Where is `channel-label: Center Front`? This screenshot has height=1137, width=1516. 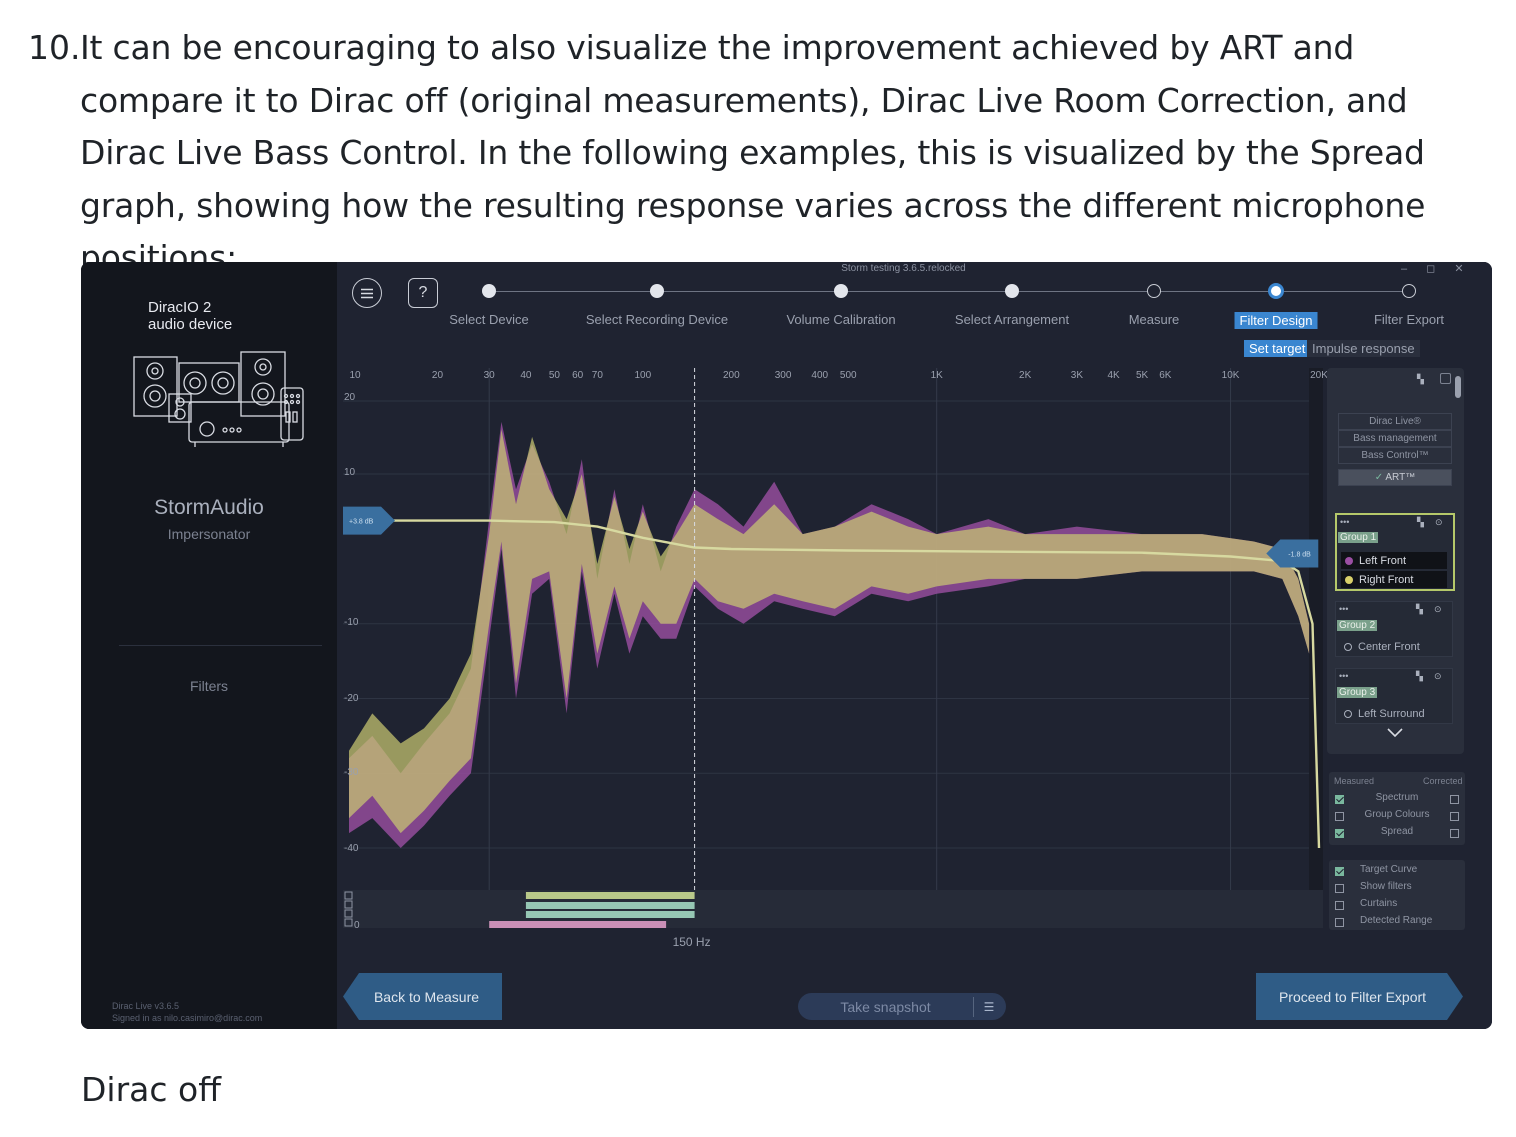 channel-label: Center Front is located at coordinates (1389, 646).